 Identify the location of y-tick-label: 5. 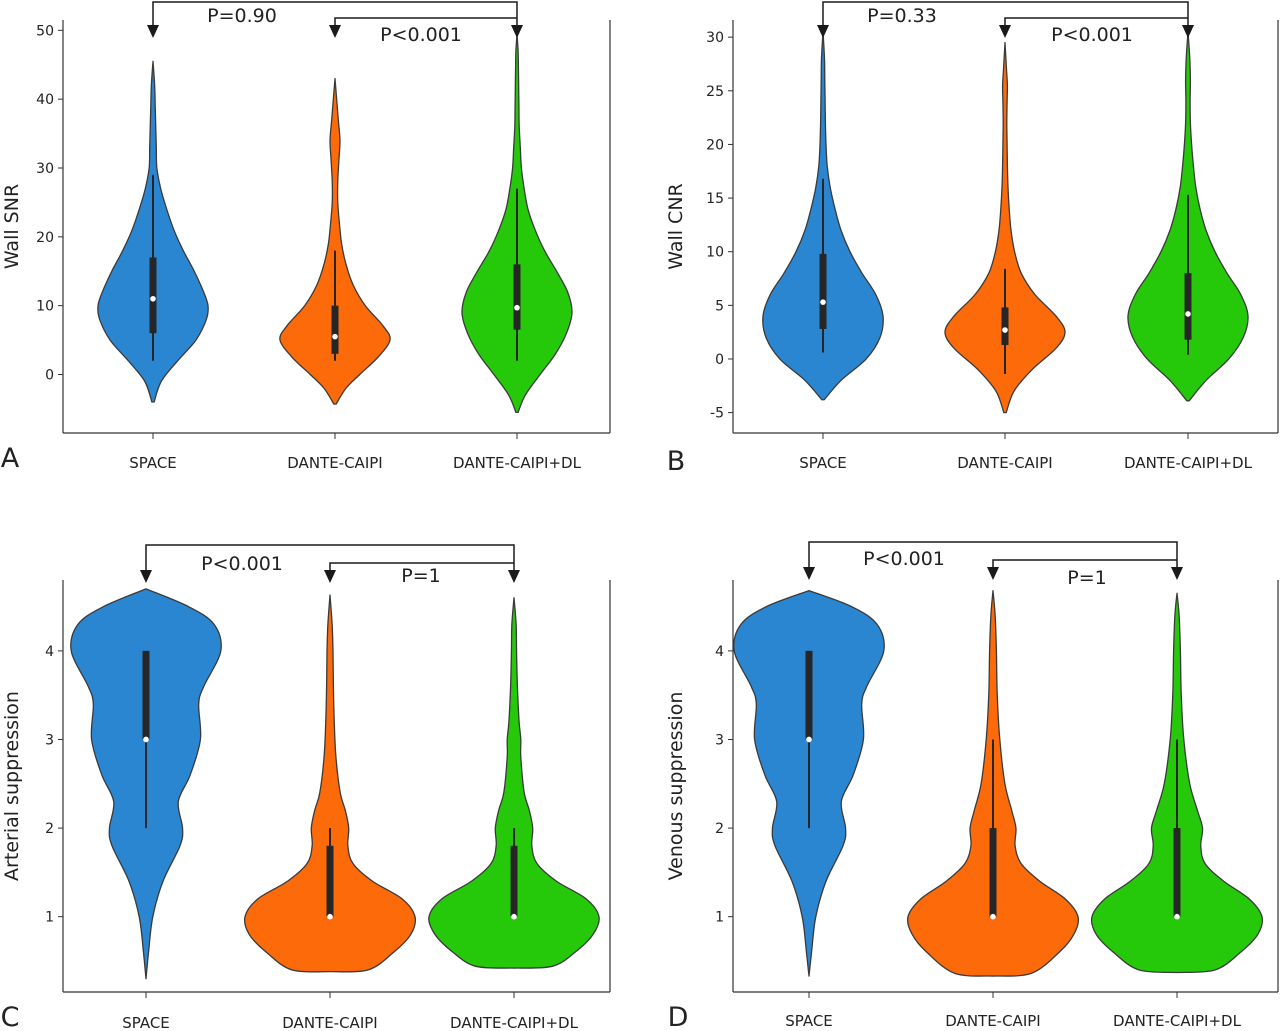
(719, 306).